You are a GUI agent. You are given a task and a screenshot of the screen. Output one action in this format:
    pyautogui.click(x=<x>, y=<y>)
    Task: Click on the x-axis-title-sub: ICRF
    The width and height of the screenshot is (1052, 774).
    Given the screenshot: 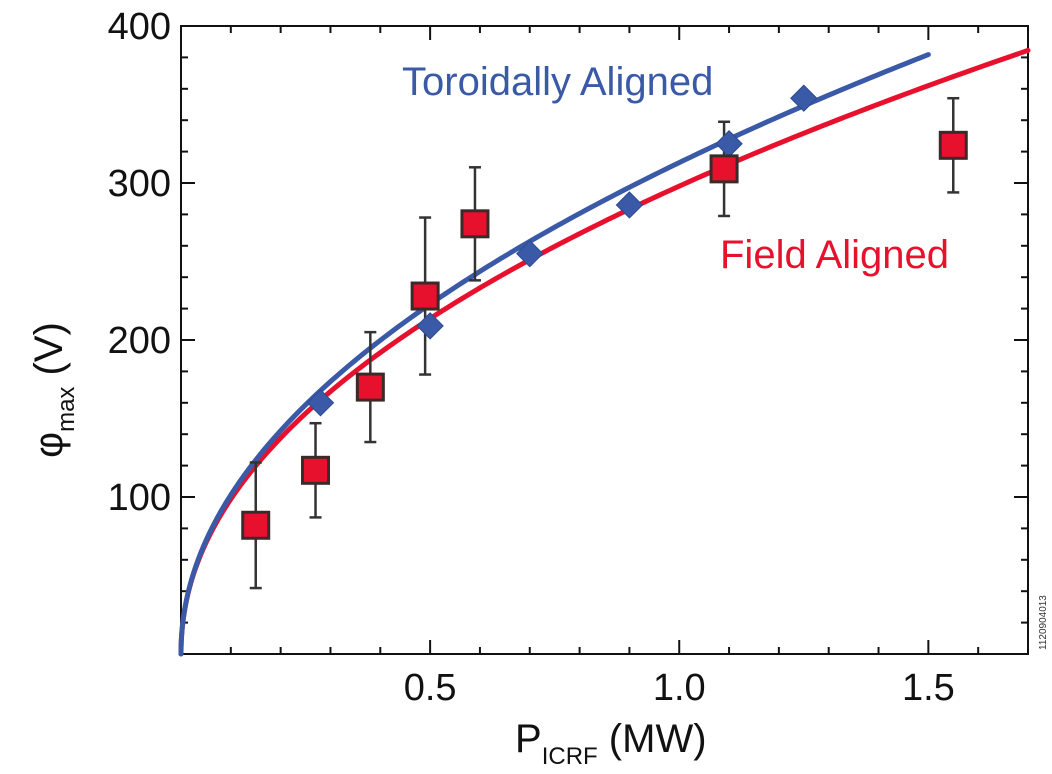 What is the action you would take?
    pyautogui.click(x=570, y=756)
    